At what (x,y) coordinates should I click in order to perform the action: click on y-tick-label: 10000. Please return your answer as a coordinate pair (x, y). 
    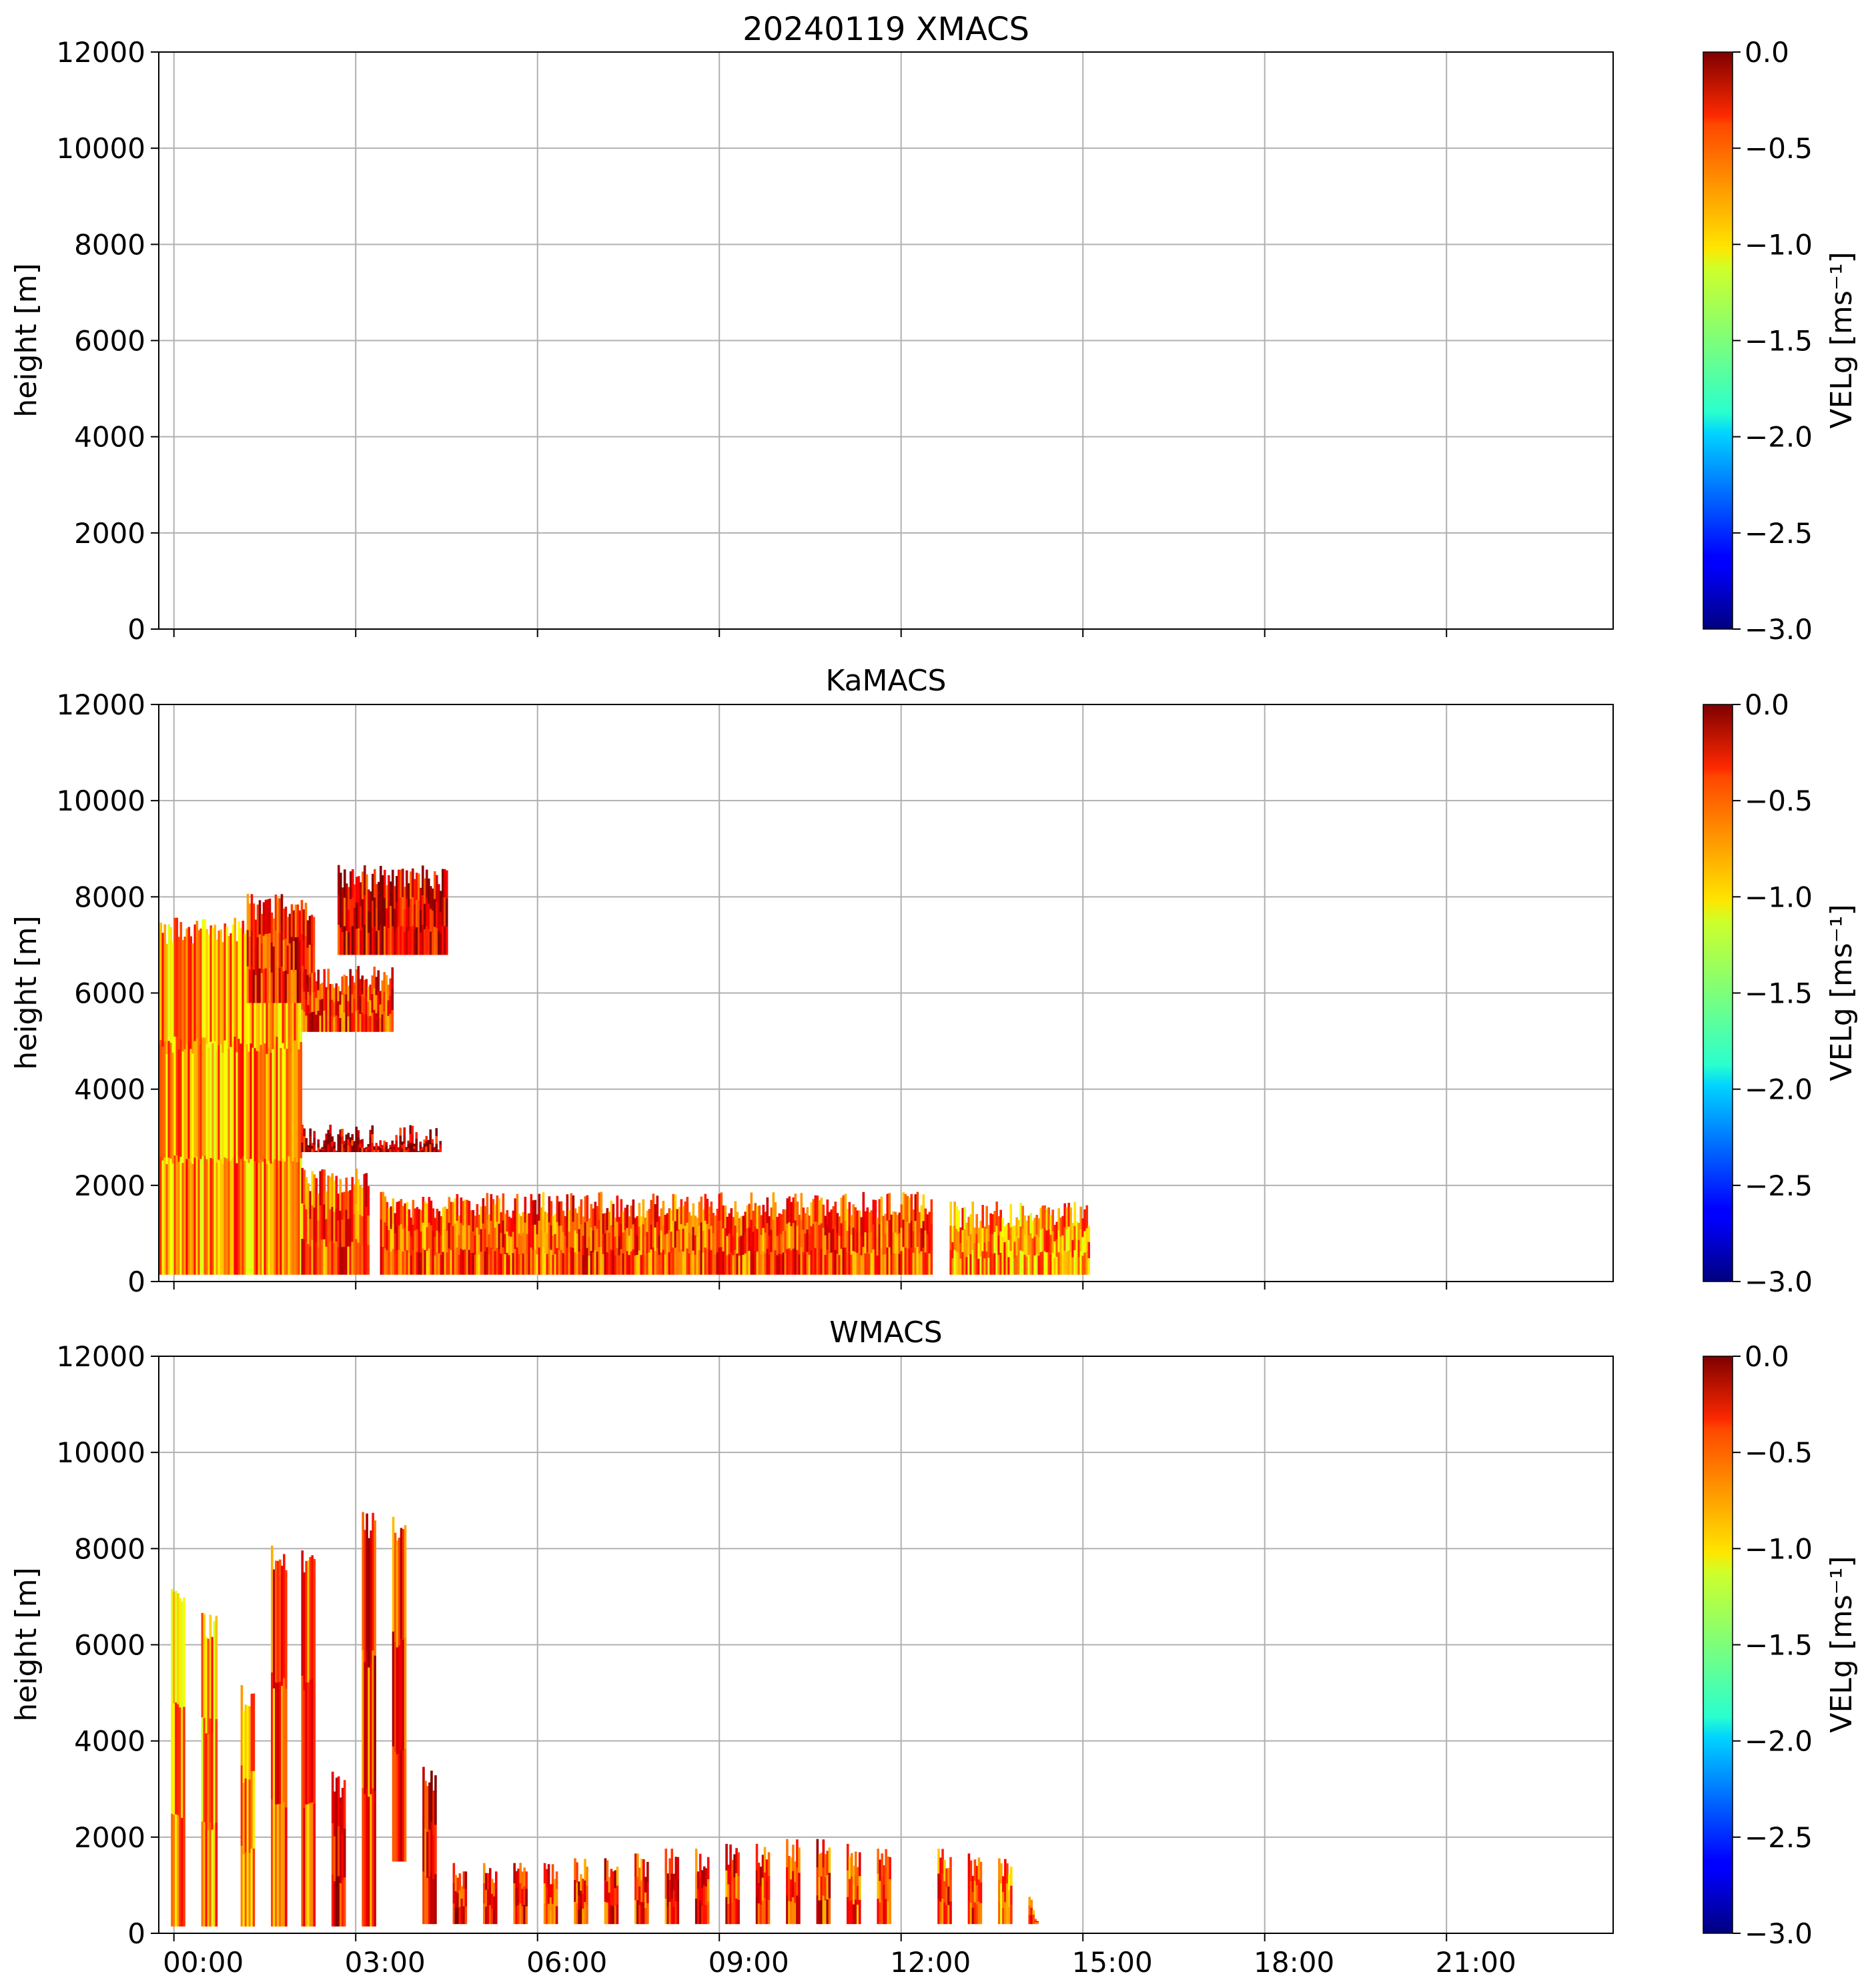
    Looking at the image, I should click on (100, 801).